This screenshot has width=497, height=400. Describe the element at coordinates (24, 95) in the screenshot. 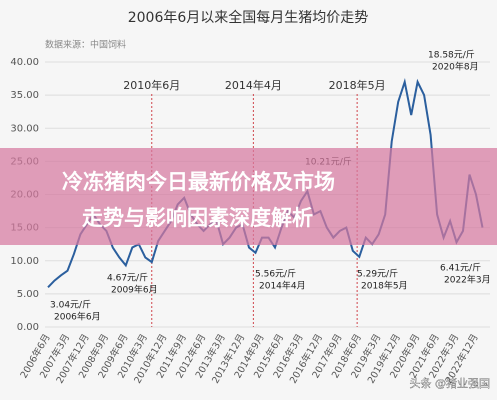

I see `y-tick-label: 35.00` at that location.